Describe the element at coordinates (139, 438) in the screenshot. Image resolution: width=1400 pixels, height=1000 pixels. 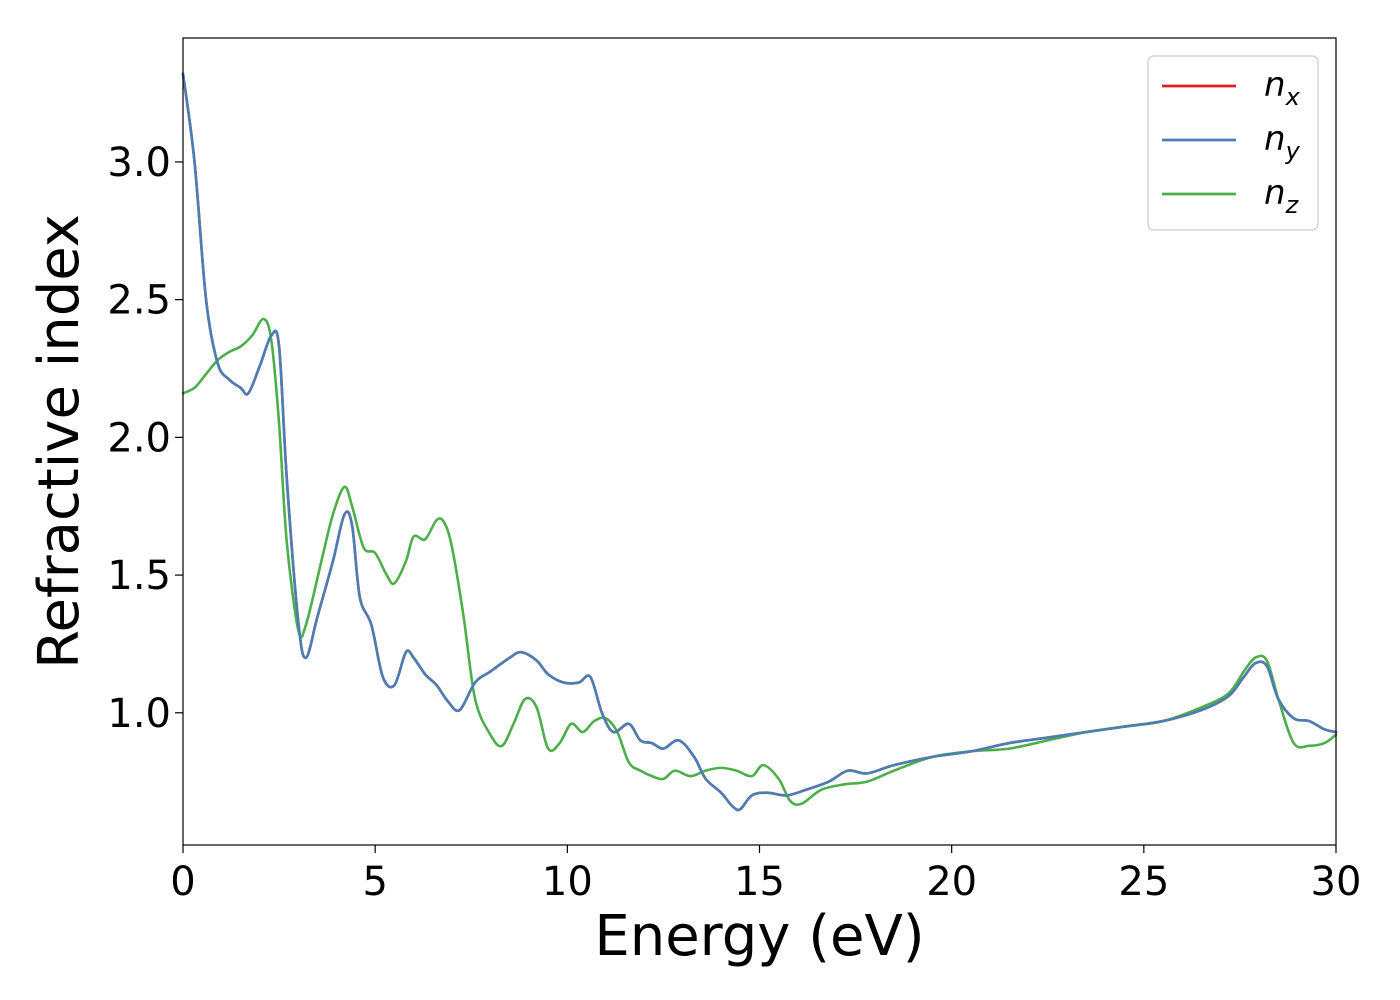
I see `y-tick-label: 2.0` at that location.